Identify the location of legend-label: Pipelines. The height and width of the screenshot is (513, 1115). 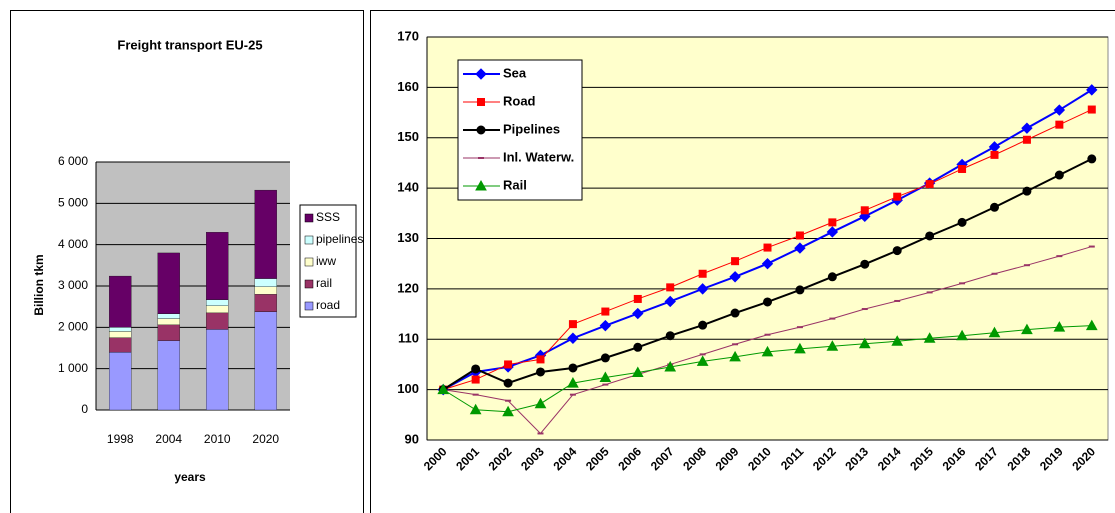
(531, 128).